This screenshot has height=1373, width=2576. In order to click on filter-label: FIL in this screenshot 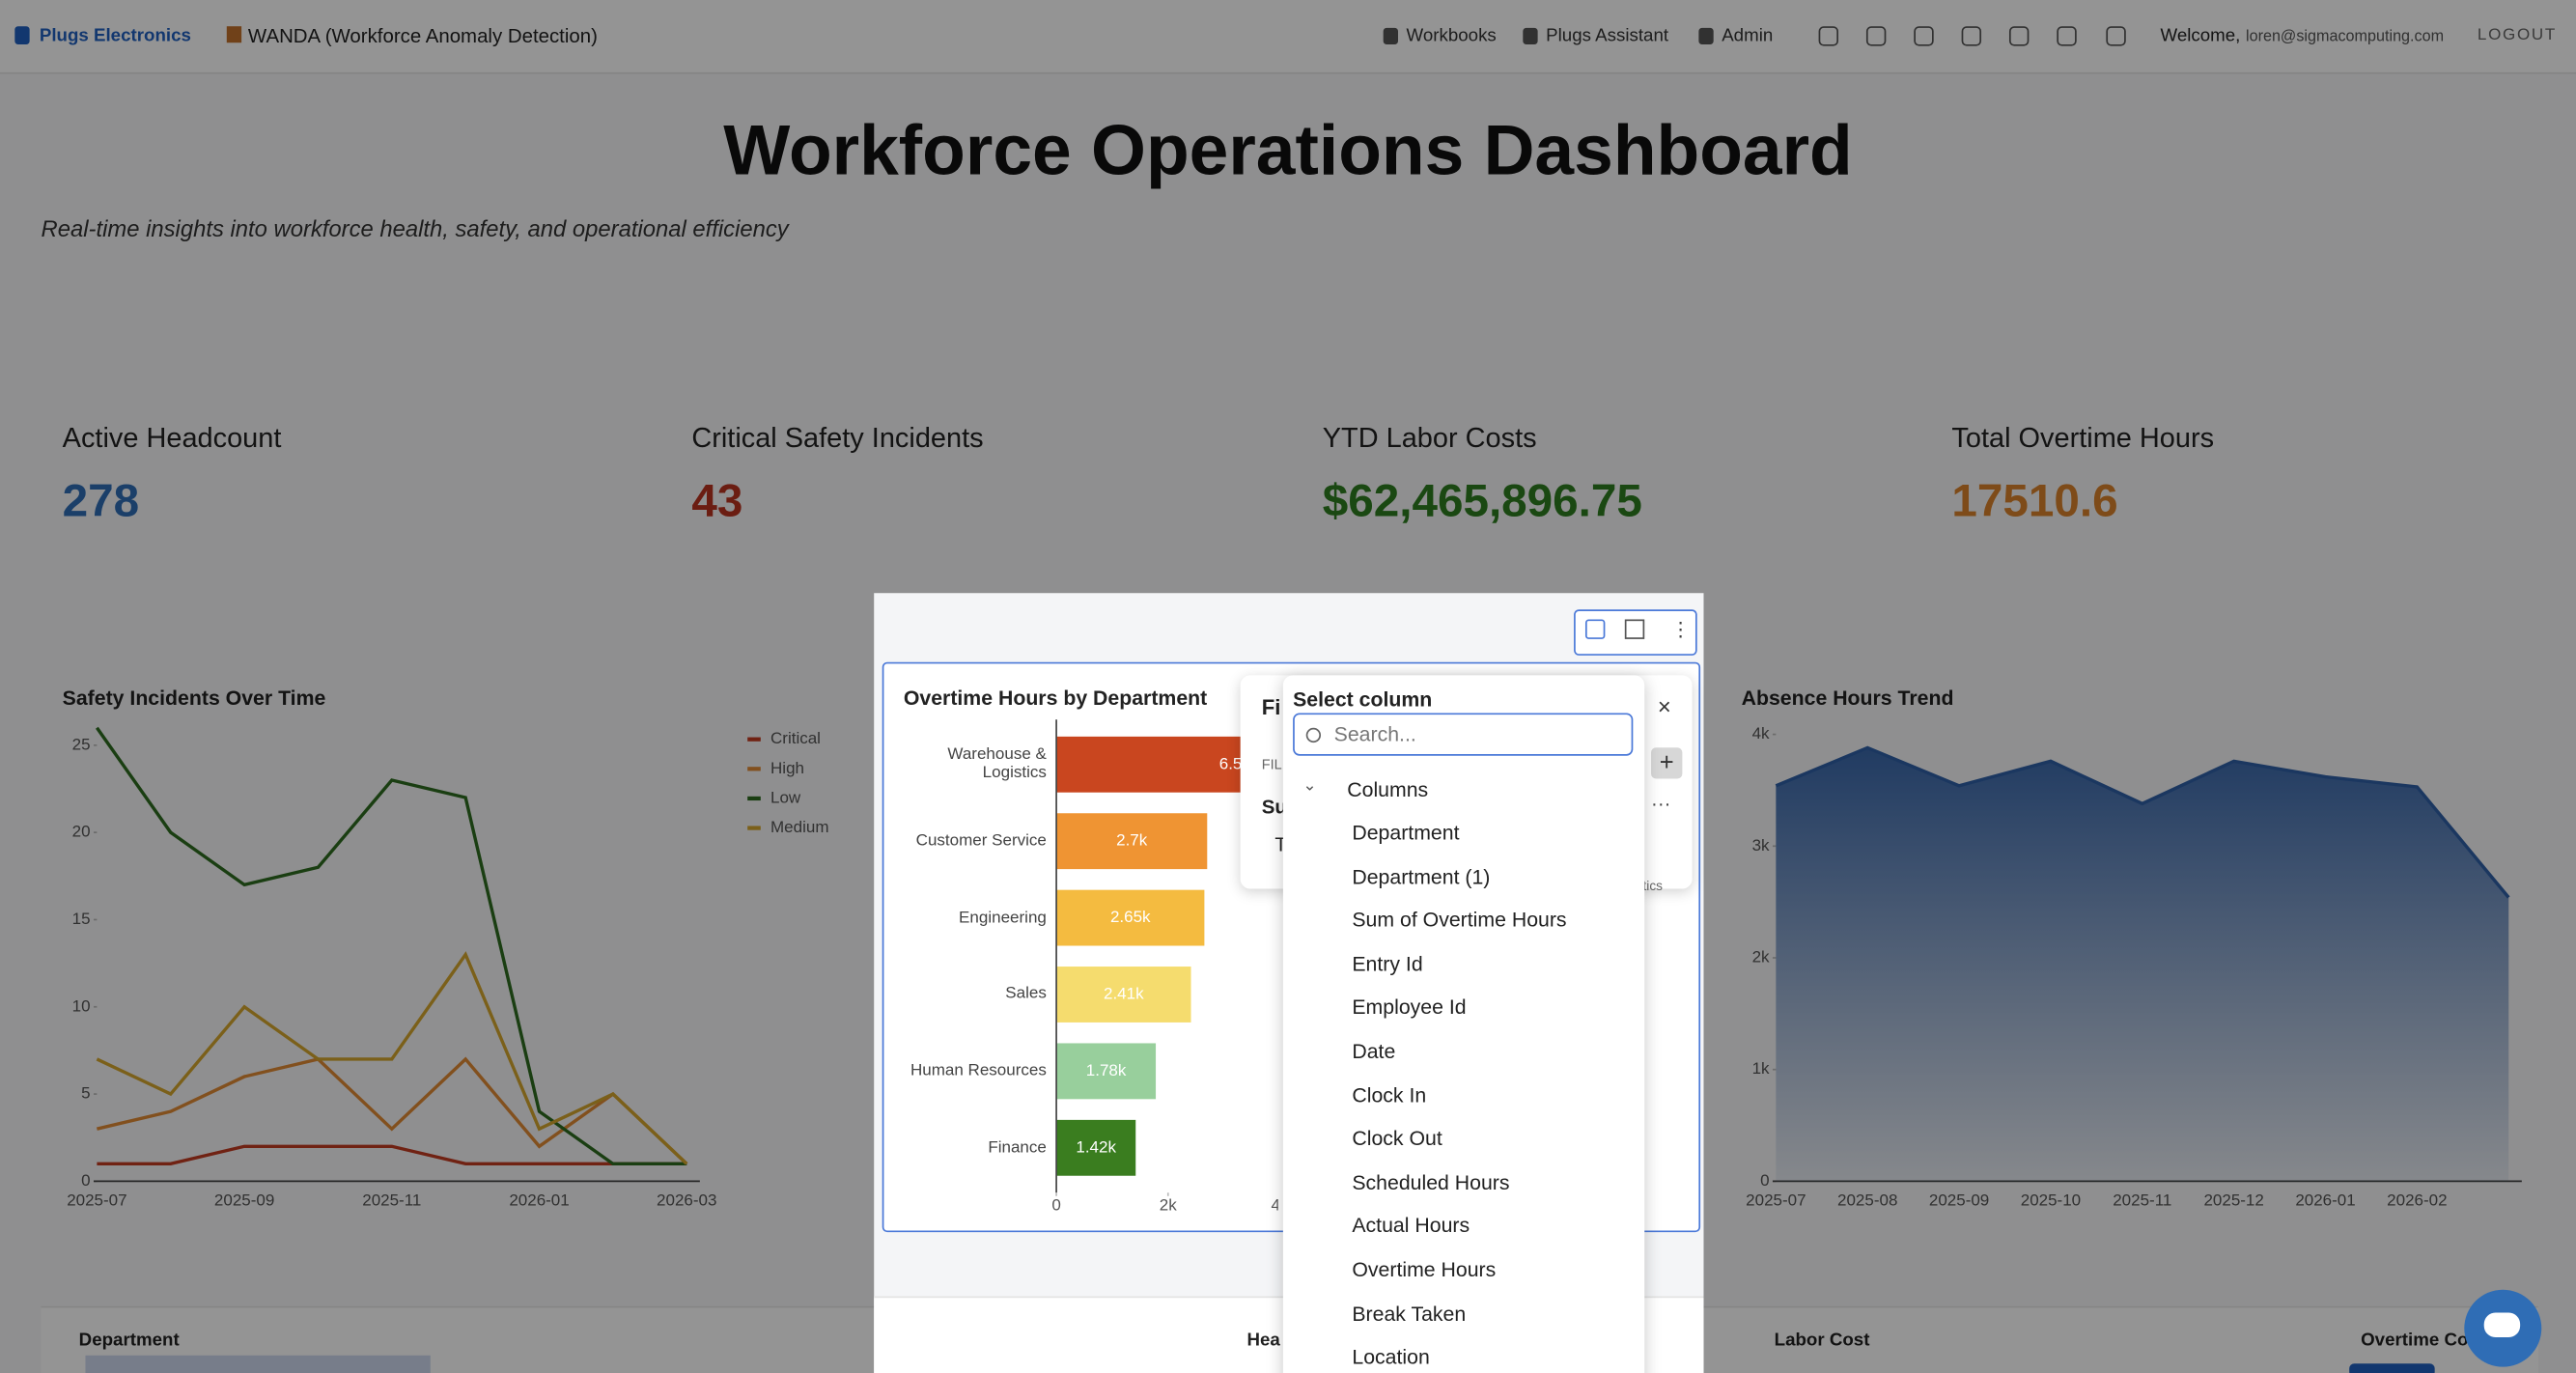, I will do `click(1272, 764)`.